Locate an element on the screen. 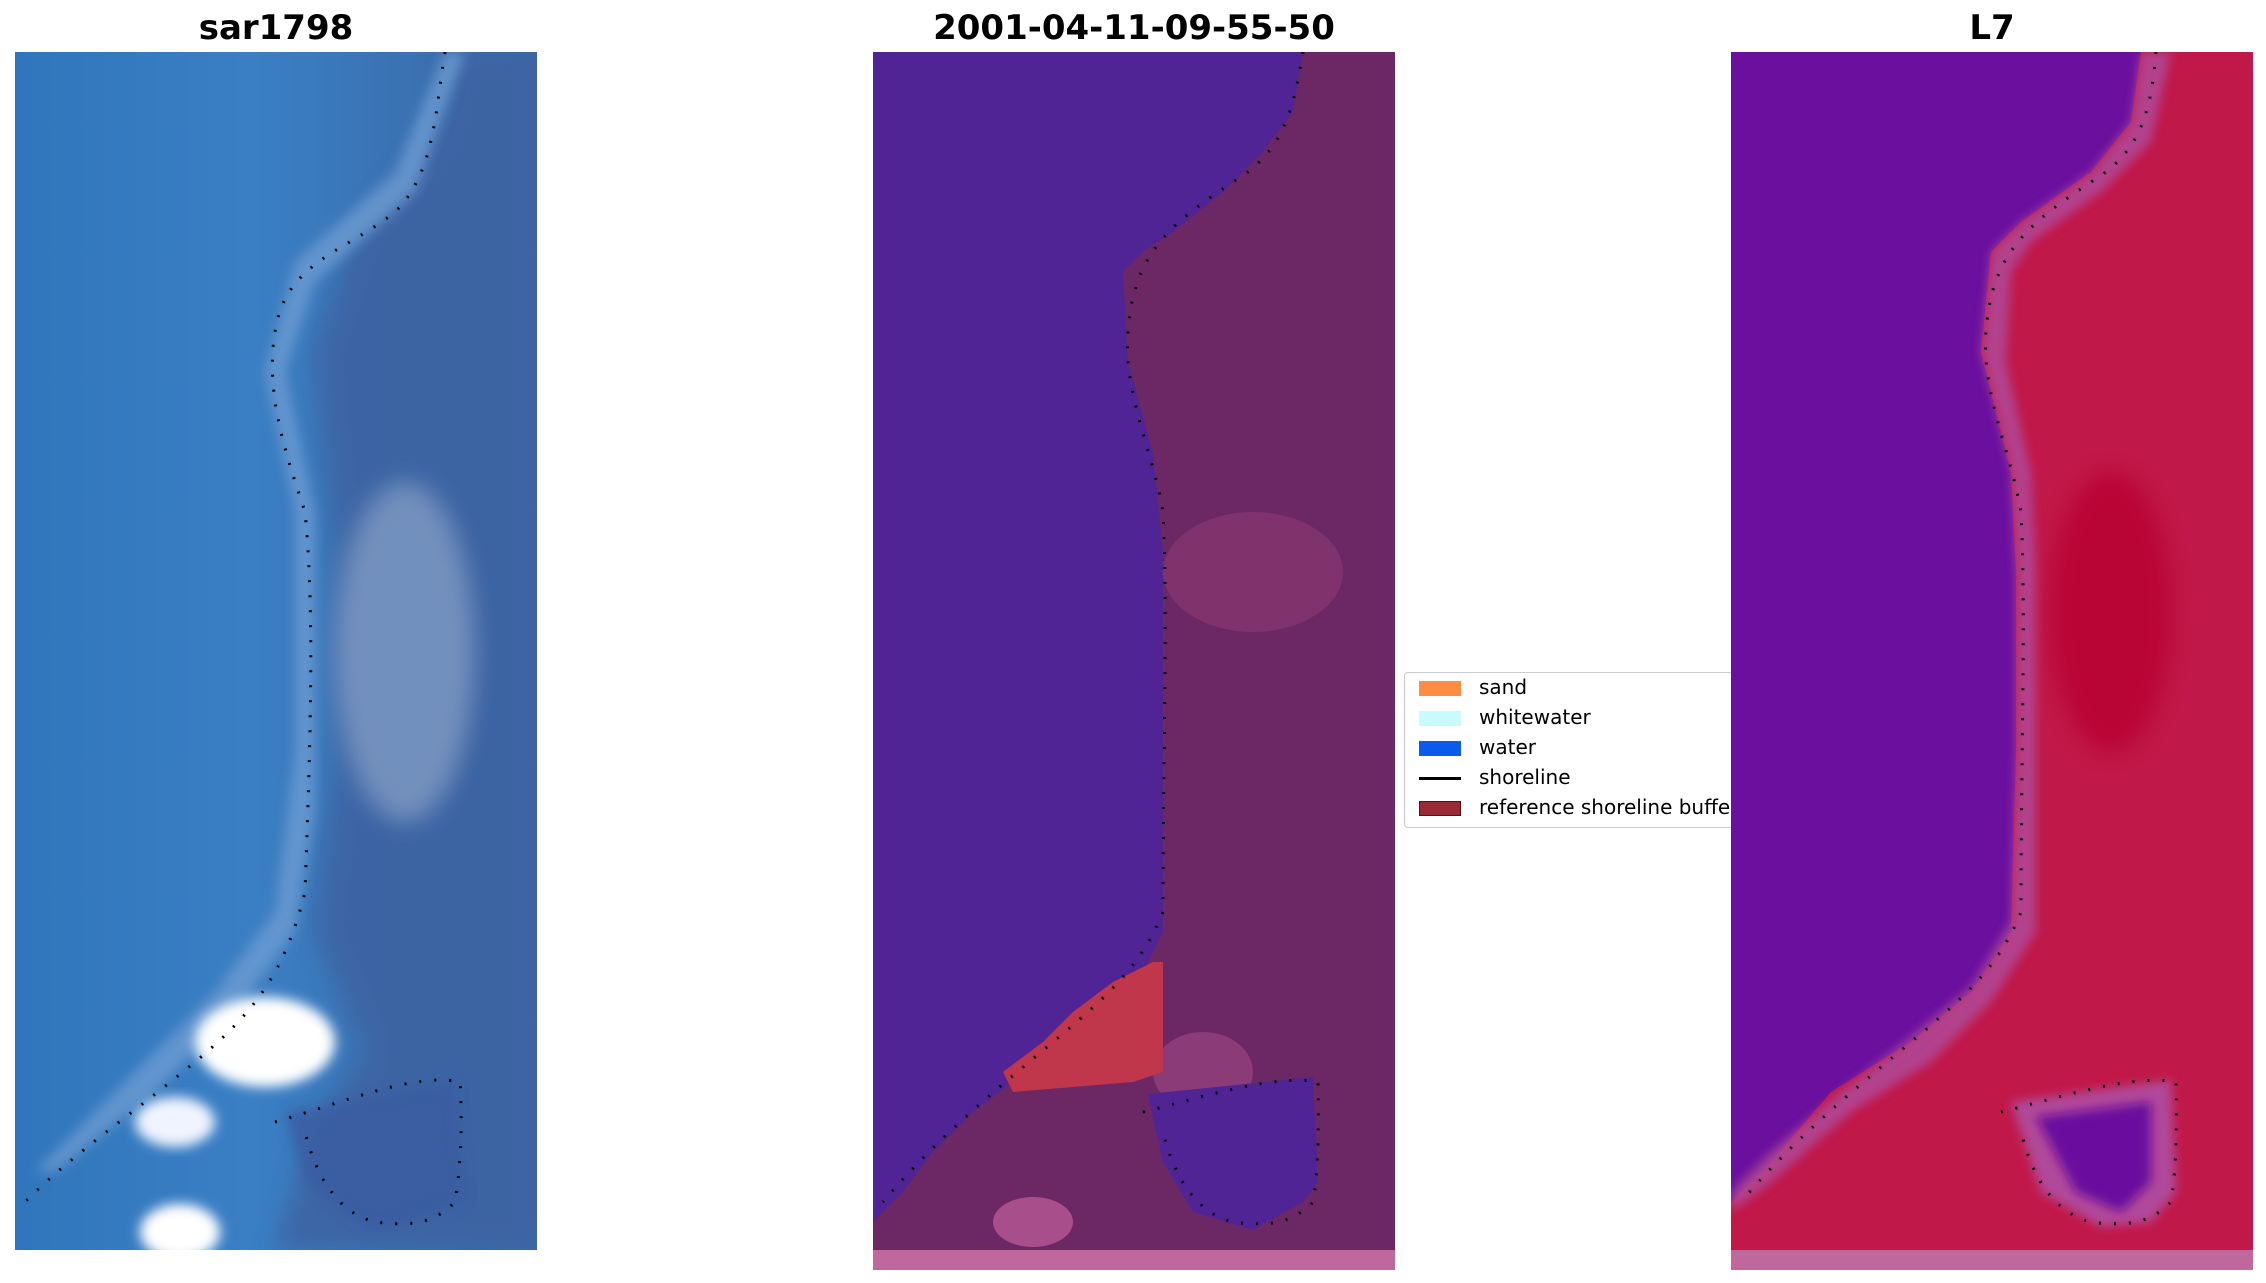  shoreline-line-swatch is located at coordinates (1440, 778).